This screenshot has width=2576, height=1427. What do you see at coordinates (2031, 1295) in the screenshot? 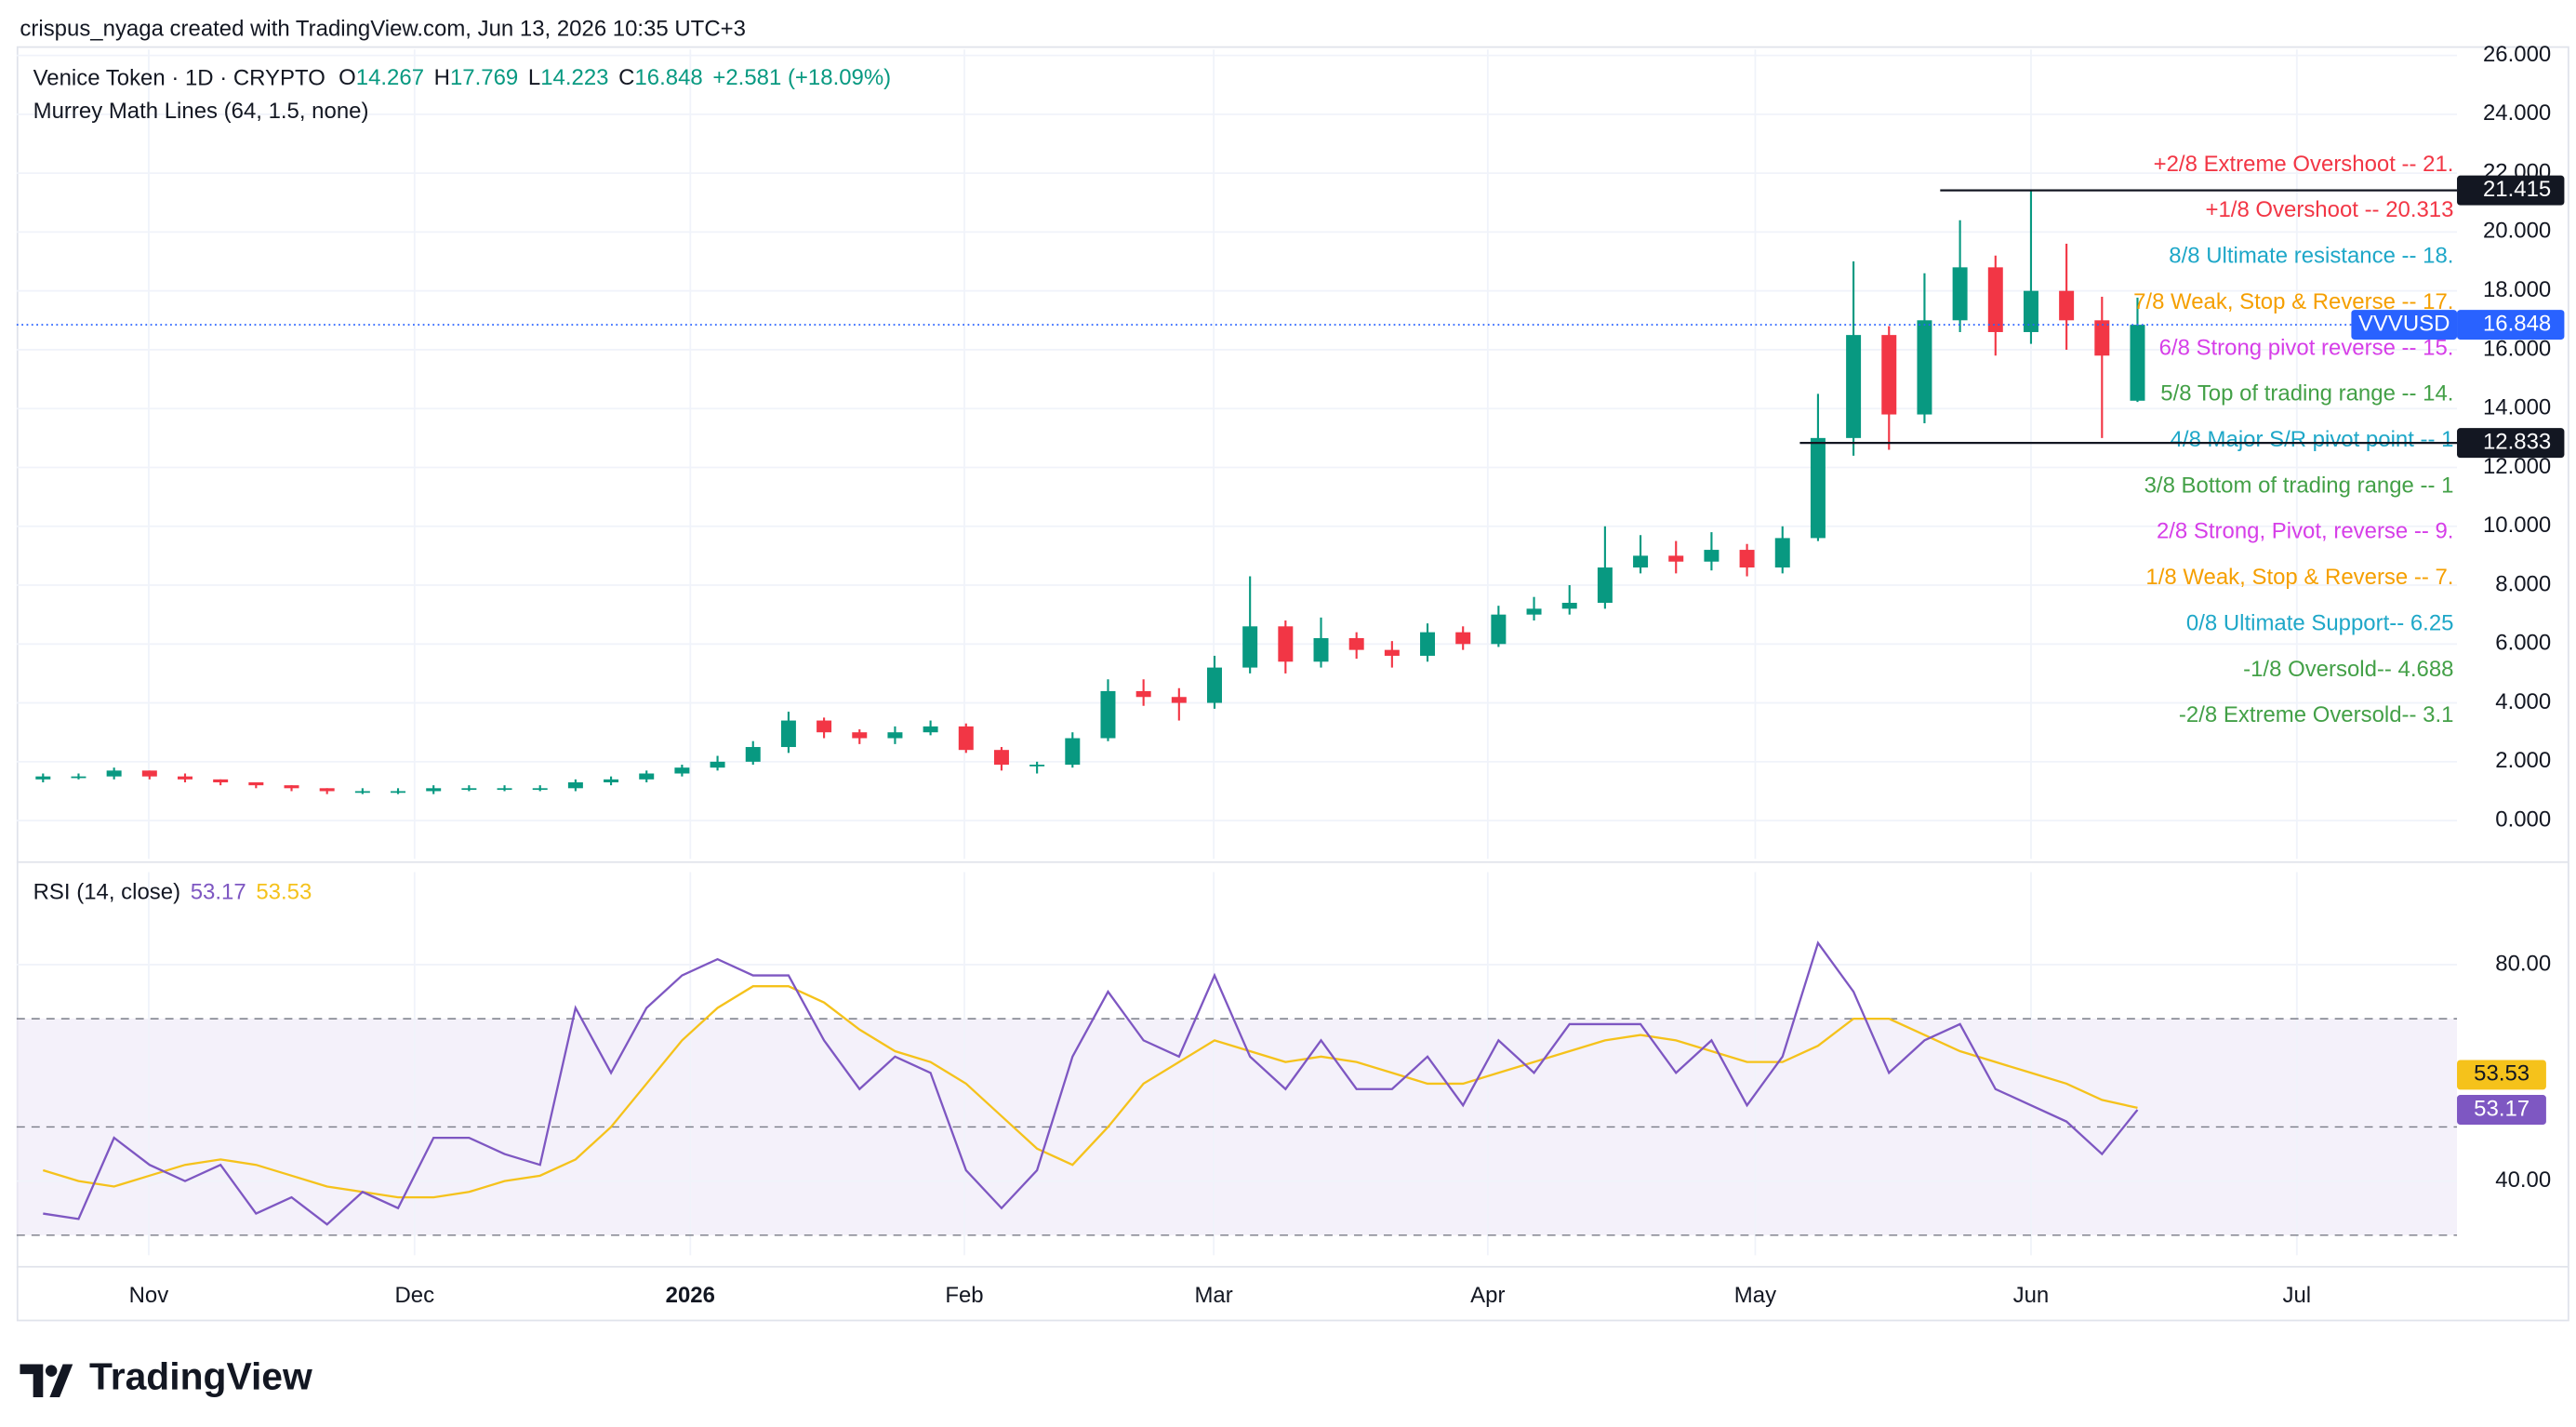
I see `x-tick-label: Jun` at bounding box center [2031, 1295].